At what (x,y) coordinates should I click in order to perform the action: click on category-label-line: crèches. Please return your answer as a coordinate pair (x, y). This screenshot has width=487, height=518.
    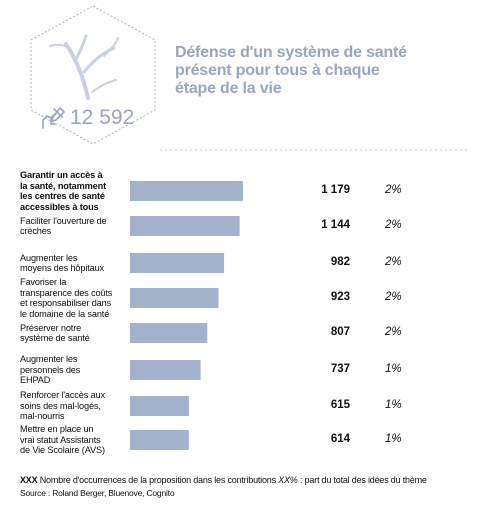
    Looking at the image, I should click on (36, 231).